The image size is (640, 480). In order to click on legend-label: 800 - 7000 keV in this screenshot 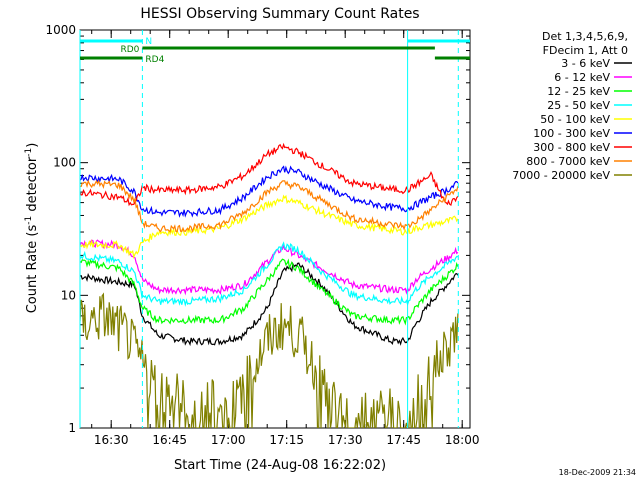, I will do `click(568, 161)`.